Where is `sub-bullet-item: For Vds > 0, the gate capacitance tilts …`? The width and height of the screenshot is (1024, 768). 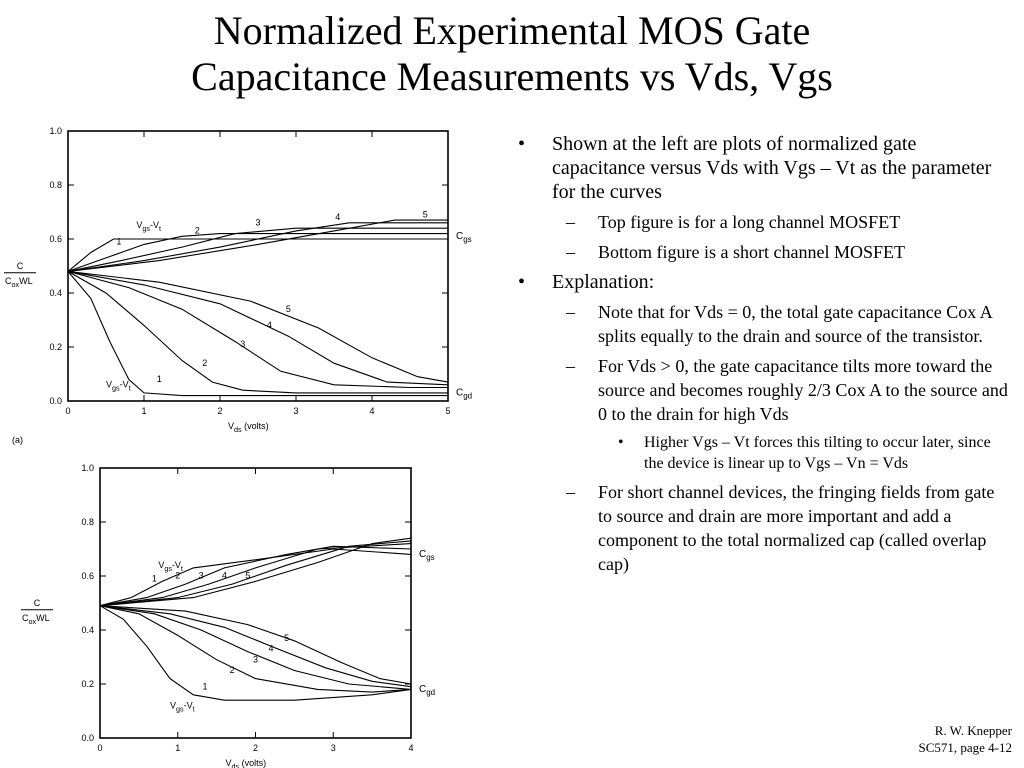 sub-bullet-item: For Vds > 0, the gate capacitance tilts … is located at coordinates (763, 390).